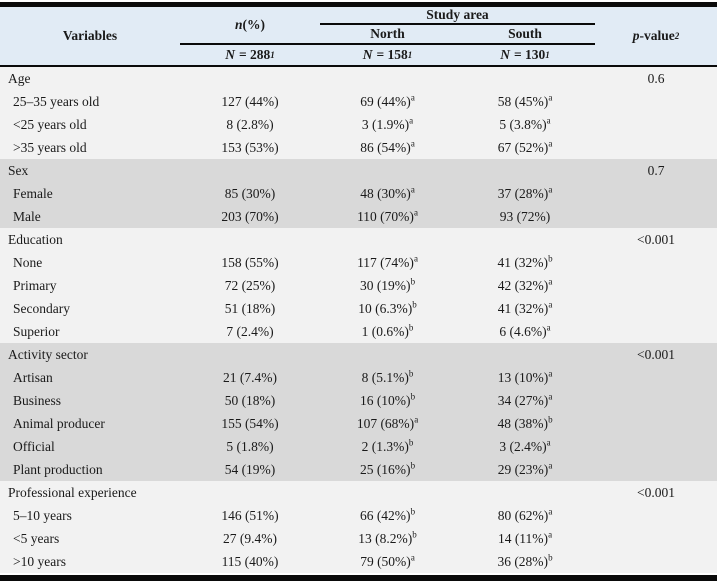  What do you see at coordinates (385, 400) in the screenshot?
I see `north-value: 16 (10%)` at bounding box center [385, 400].